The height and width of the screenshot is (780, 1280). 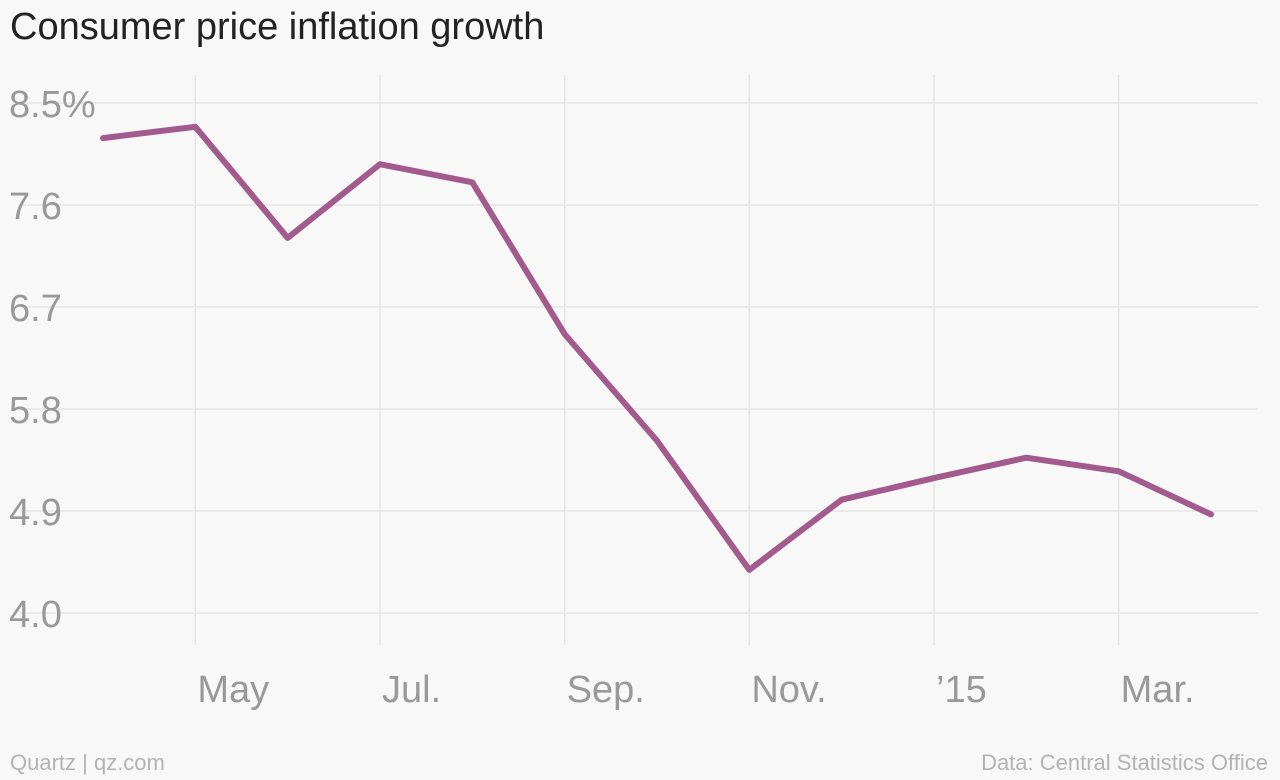 I want to click on y-tick-label: 4.9, so click(x=35, y=513).